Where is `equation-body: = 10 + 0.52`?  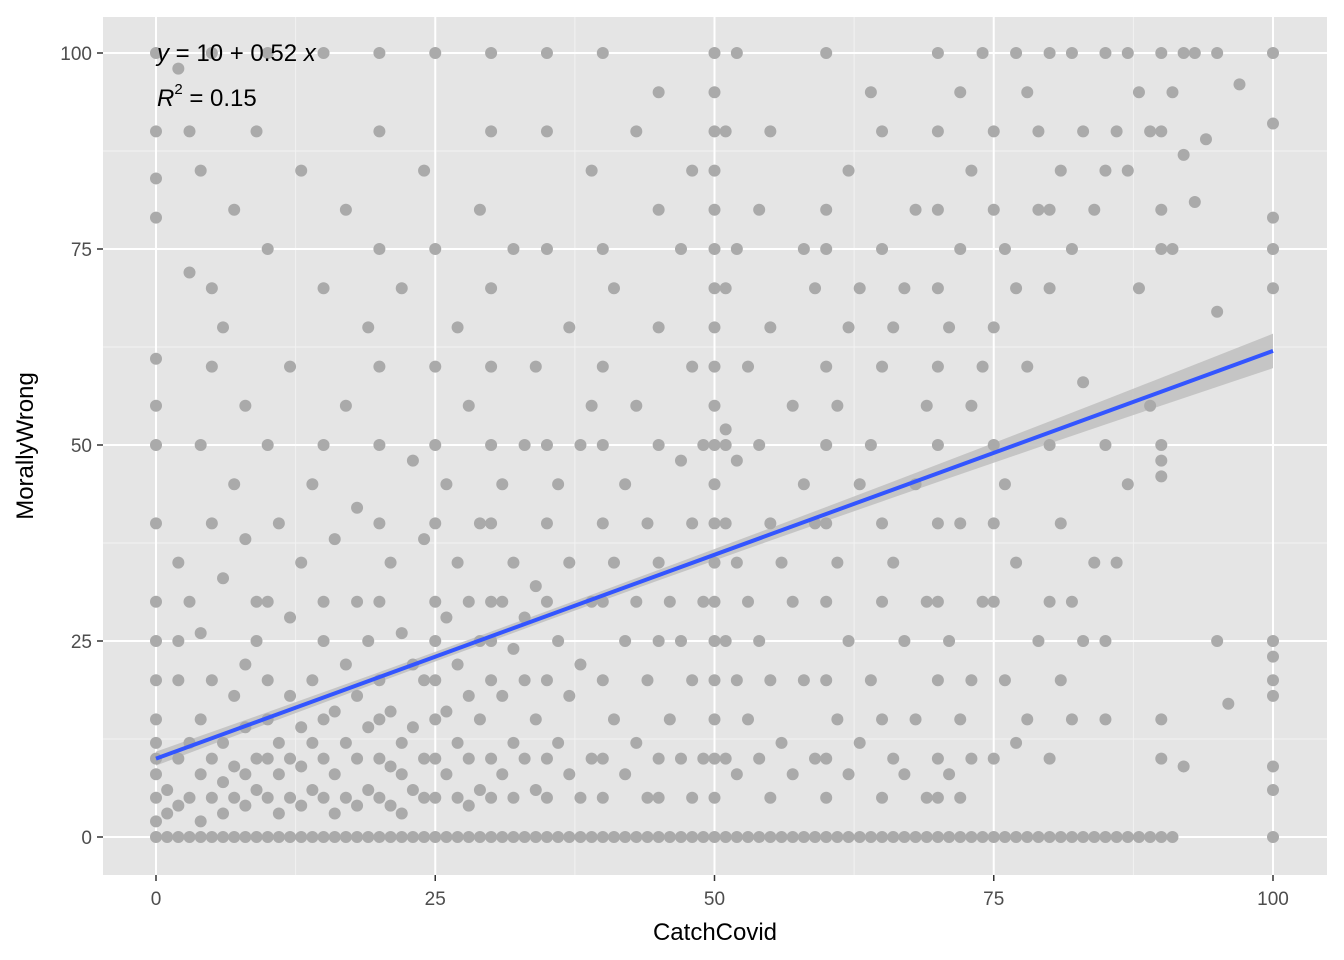 equation-body: = 10 + 0.52 is located at coordinates (236, 53).